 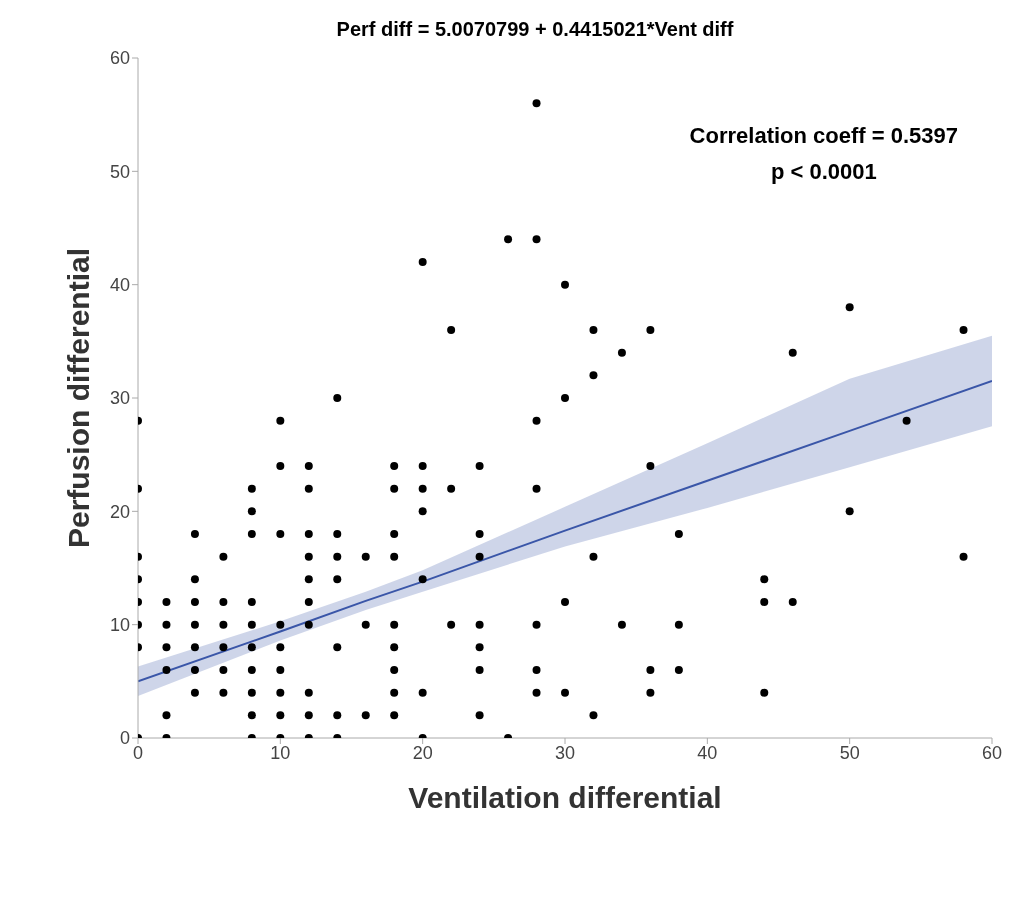 I want to click on annotation: p < 0.0001, so click(x=823, y=172).